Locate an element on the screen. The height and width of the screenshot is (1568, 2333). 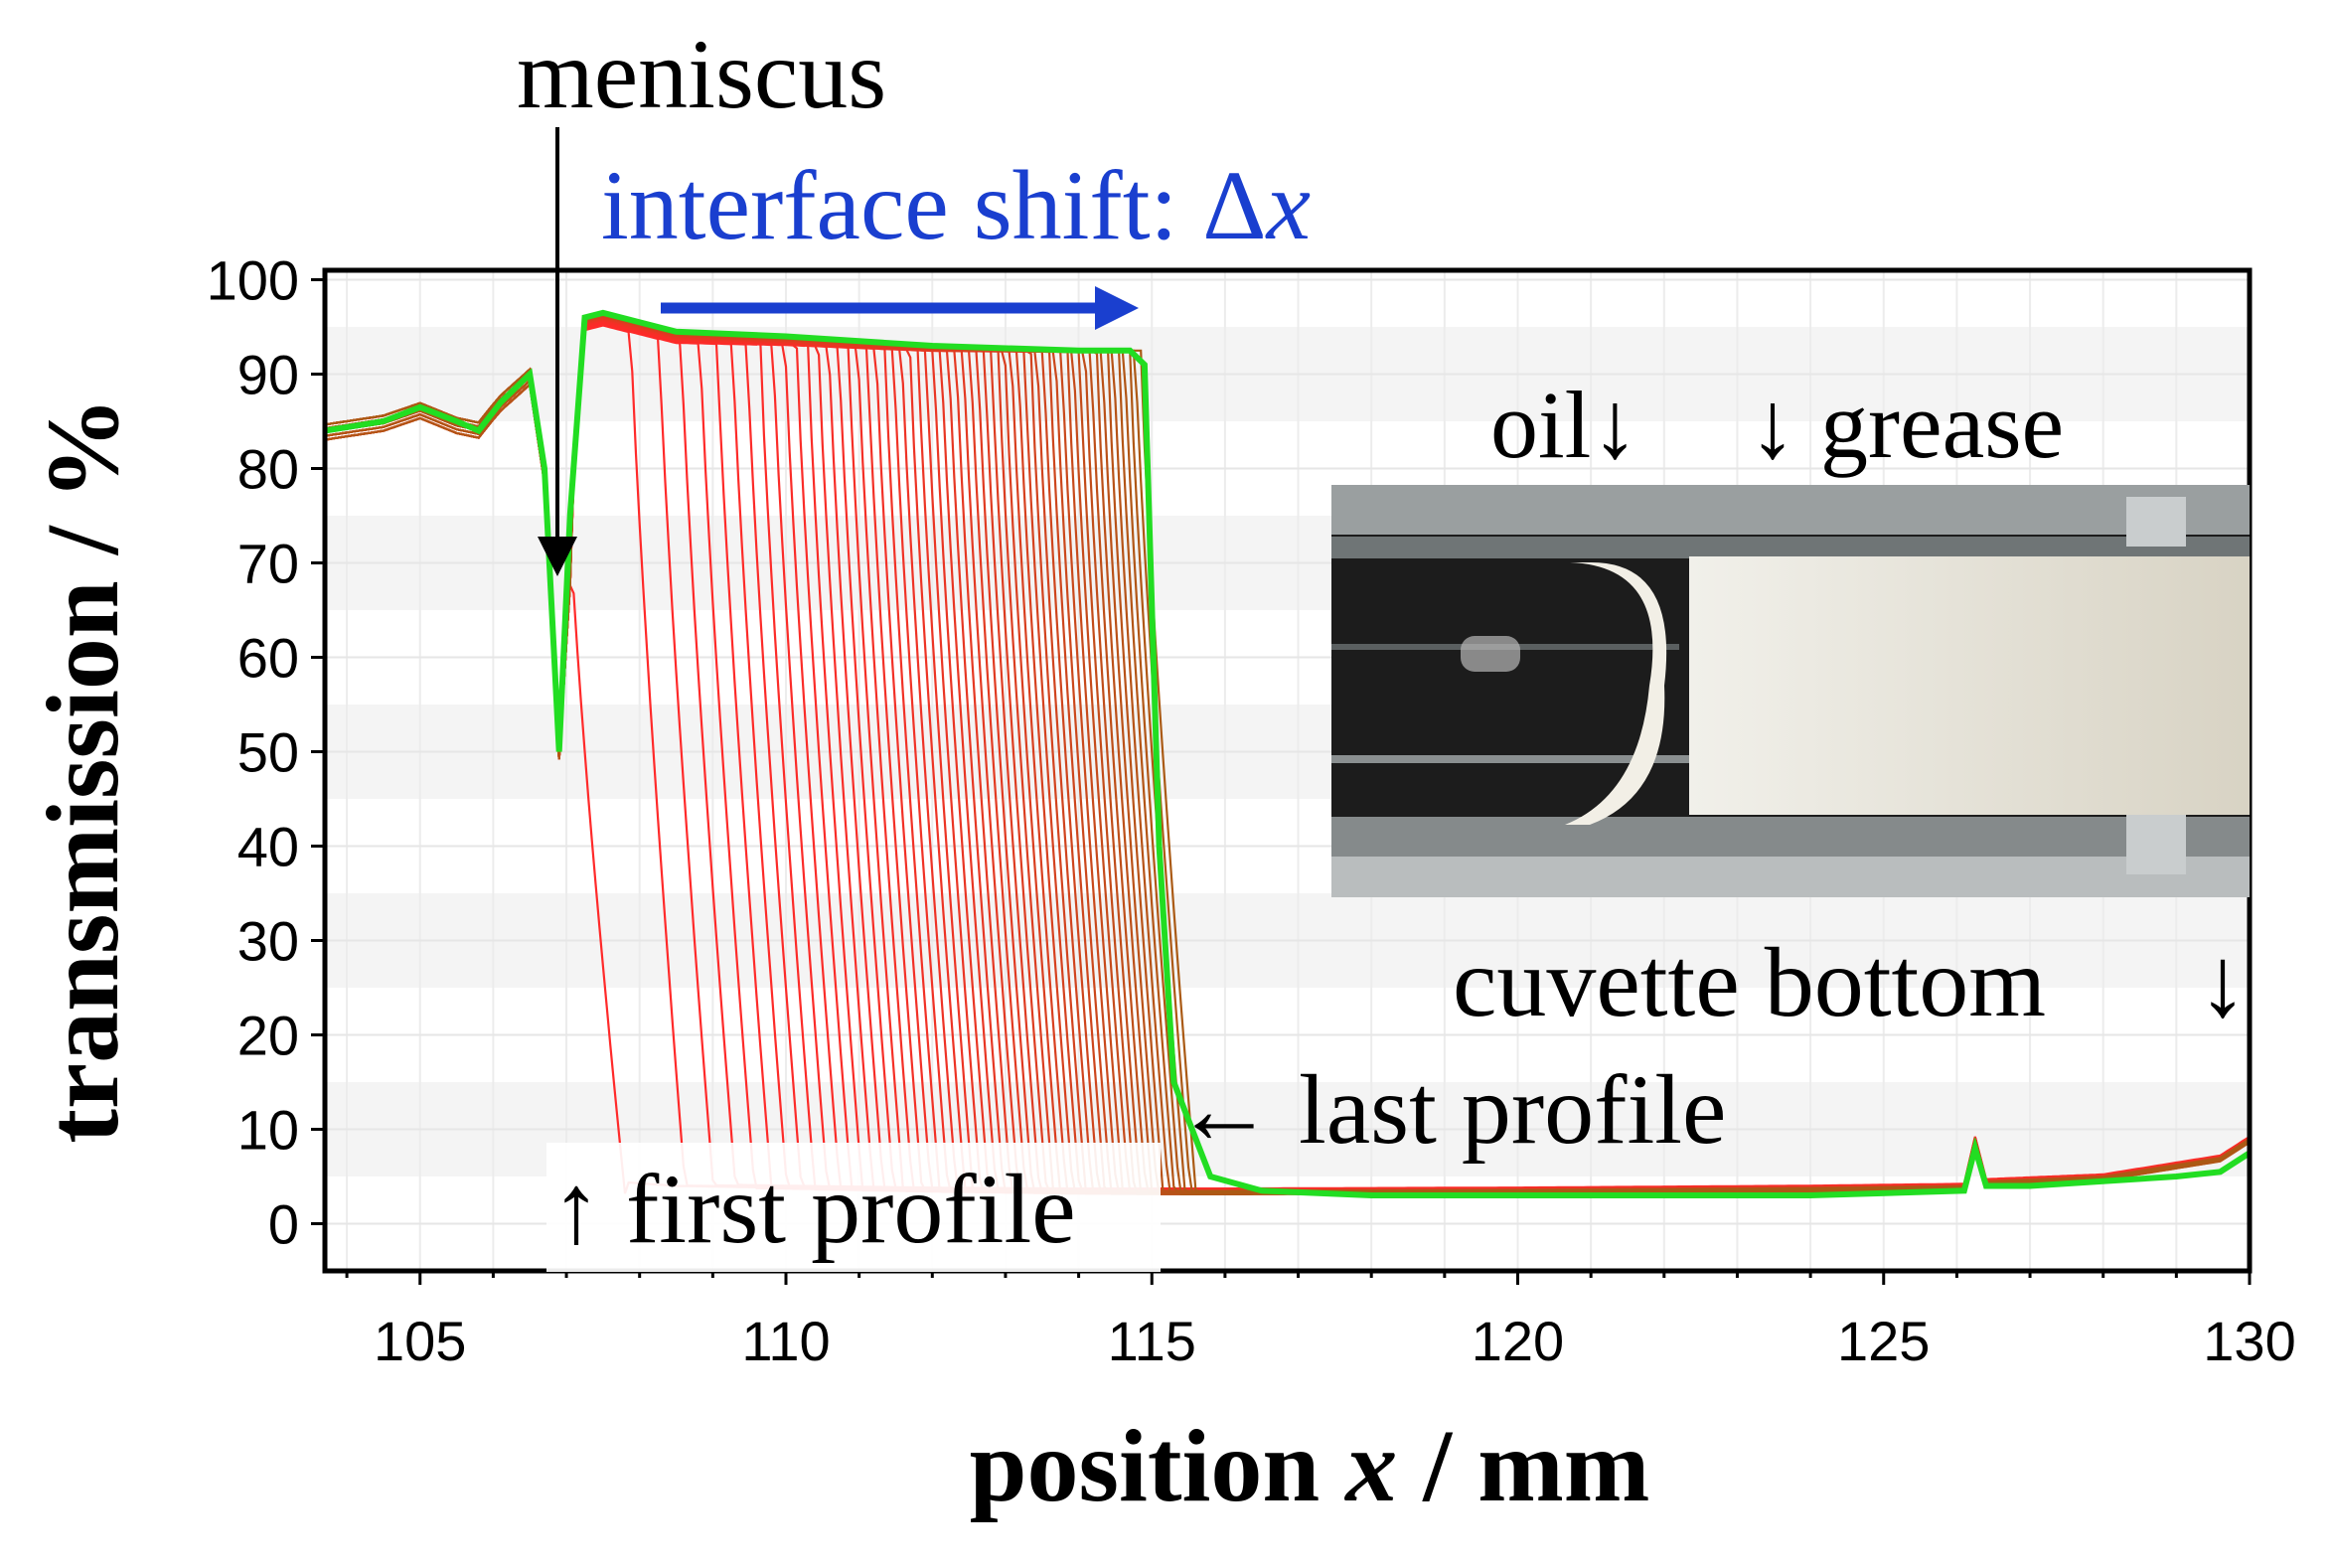
x-axis-ticks: 105 110 115 120 125 130 is located at coordinates (1320, 1322).